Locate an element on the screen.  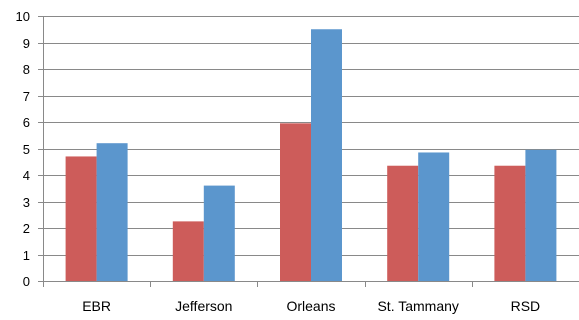
y-axis-tick-labels: 0 1 2 3 4 5 6 7 8 9 10 is located at coordinates (23, 149).